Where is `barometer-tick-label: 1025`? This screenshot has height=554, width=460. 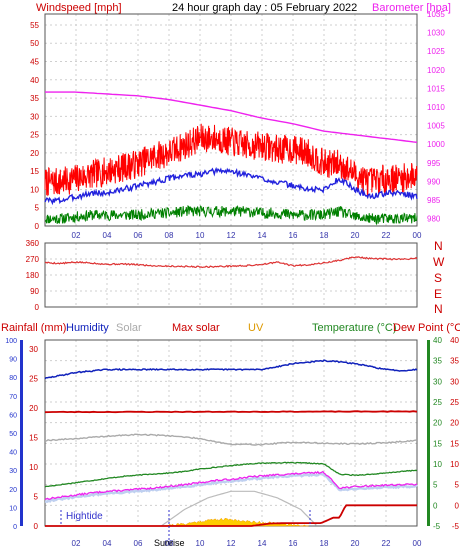 barometer-tick-label: 1025 is located at coordinates (436, 51).